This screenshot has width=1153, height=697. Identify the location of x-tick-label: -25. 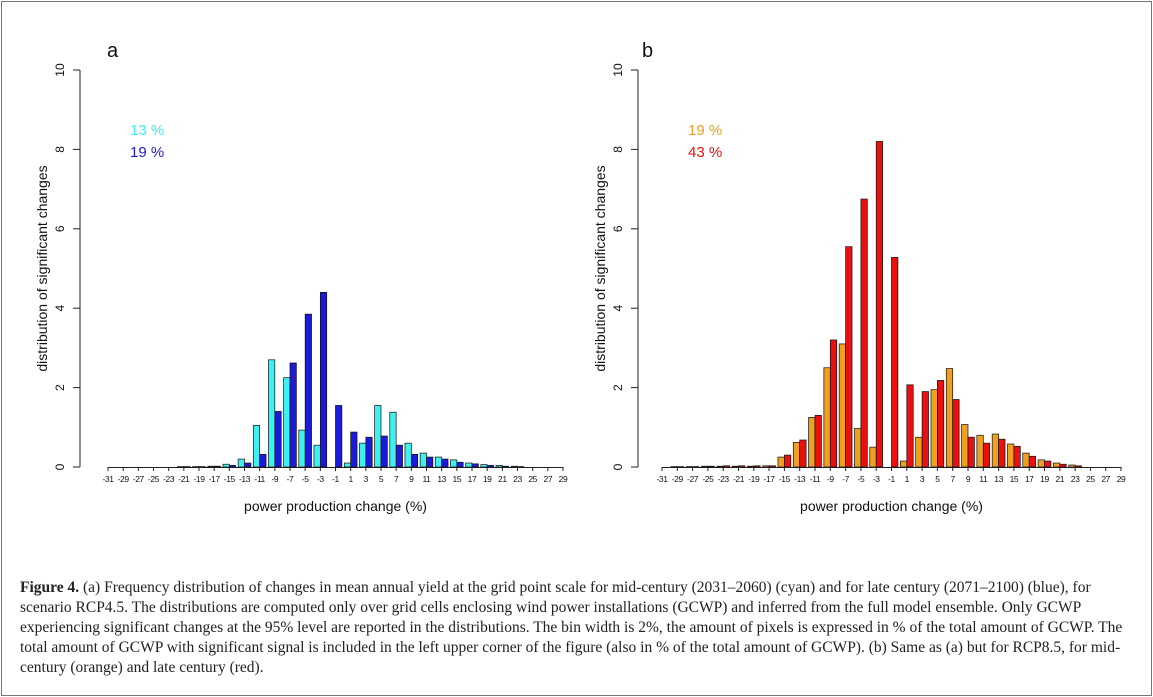
(154, 479).